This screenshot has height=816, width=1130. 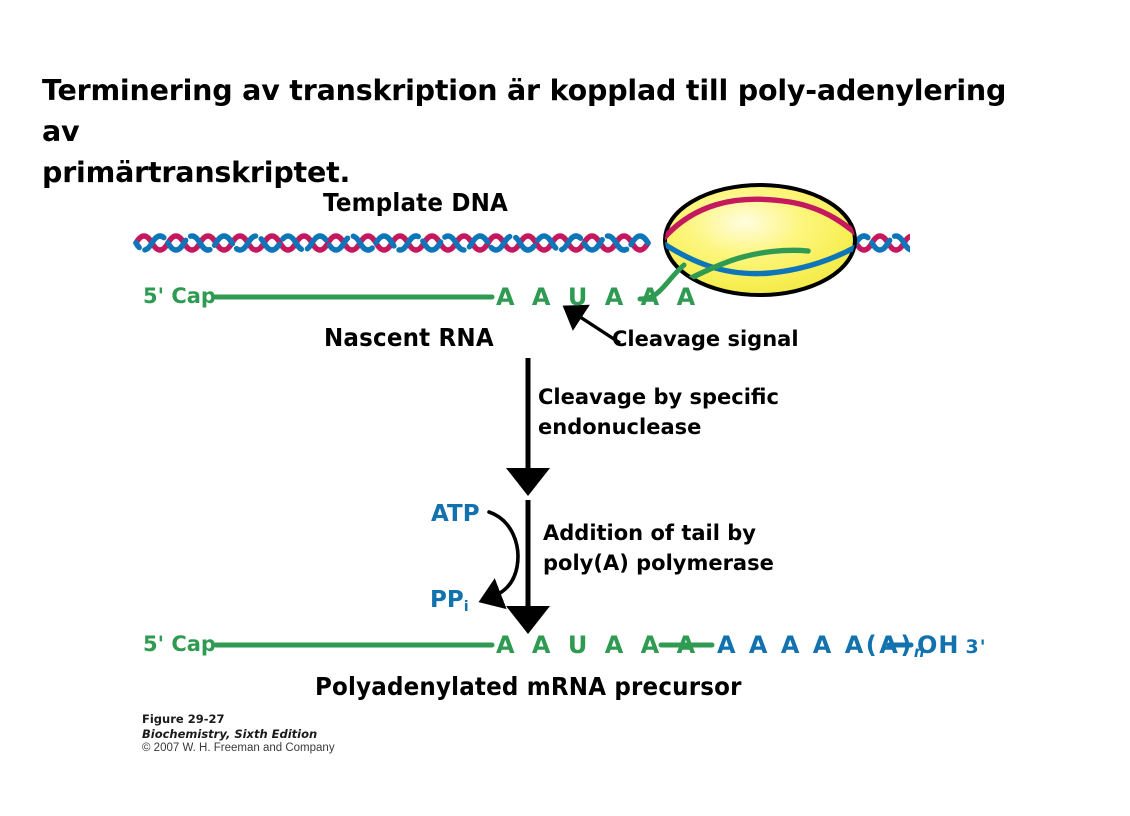 What do you see at coordinates (230, 733) in the screenshot?
I see `figure-source: Biochemistry, Sixth Edition` at bounding box center [230, 733].